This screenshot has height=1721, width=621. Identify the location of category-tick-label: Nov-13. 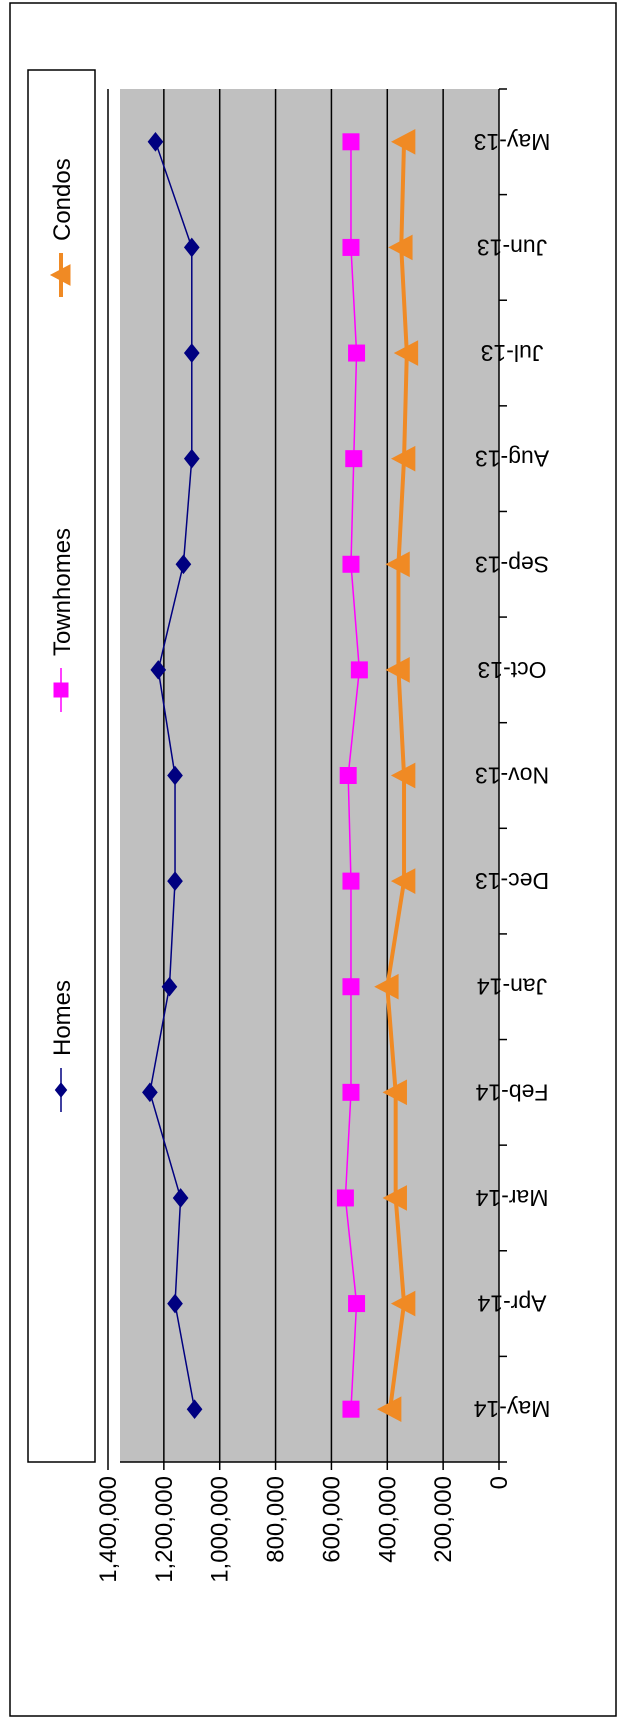
(512, 776).